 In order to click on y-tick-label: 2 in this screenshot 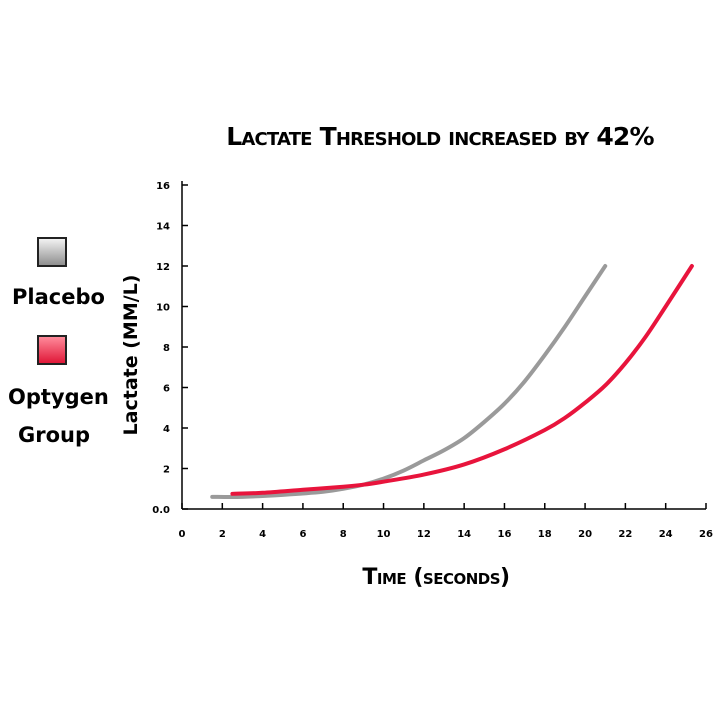, I will do `click(166, 470)`.